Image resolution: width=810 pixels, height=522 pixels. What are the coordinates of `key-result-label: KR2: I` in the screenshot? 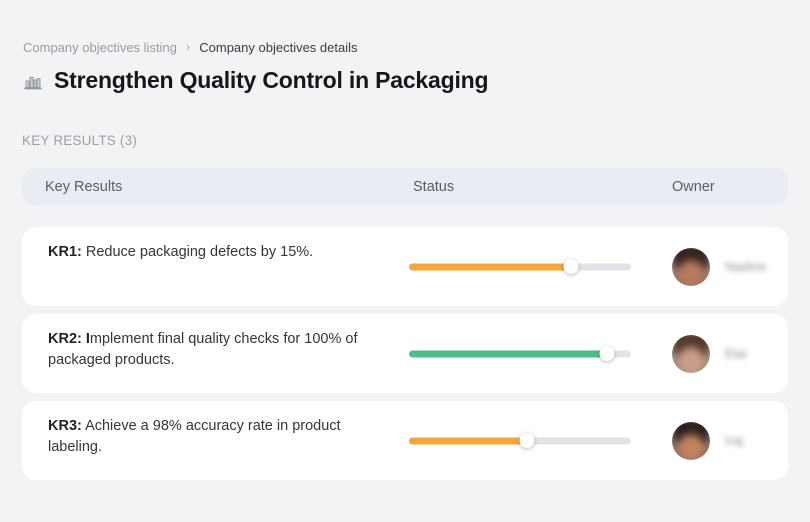 It's located at (69, 339).